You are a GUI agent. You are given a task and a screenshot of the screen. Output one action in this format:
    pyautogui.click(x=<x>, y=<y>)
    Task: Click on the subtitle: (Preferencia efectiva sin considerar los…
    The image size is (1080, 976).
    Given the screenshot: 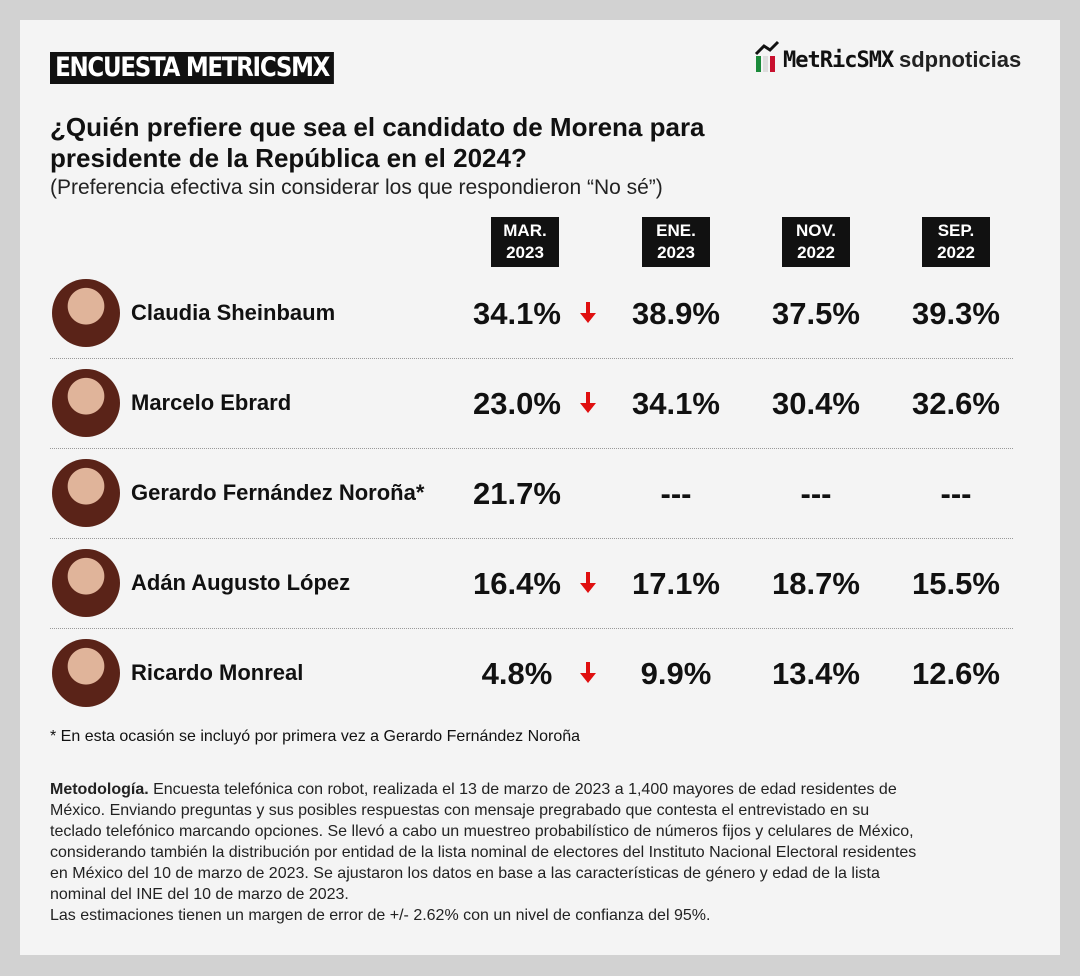 What is the action you would take?
    pyautogui.click(x=356, y=187)
    